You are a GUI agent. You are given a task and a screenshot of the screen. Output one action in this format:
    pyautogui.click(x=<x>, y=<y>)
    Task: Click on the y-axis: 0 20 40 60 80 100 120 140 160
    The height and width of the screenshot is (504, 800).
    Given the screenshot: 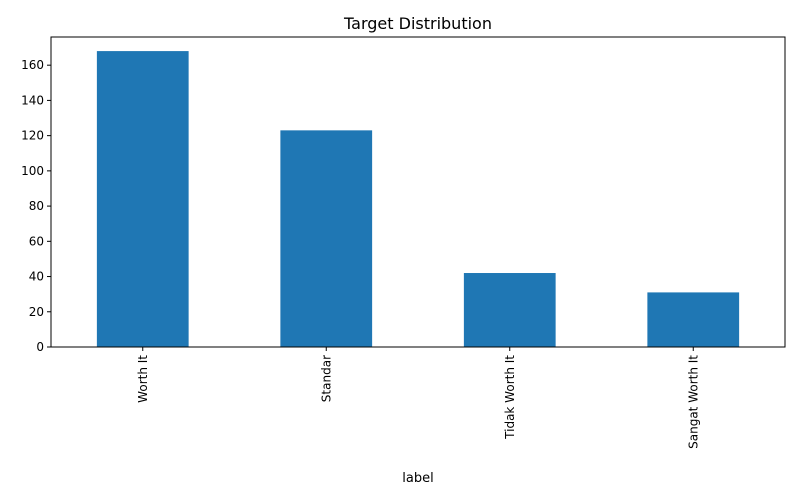 What is the action you would take?
    pyautogui.click(x=36, y=206)
    